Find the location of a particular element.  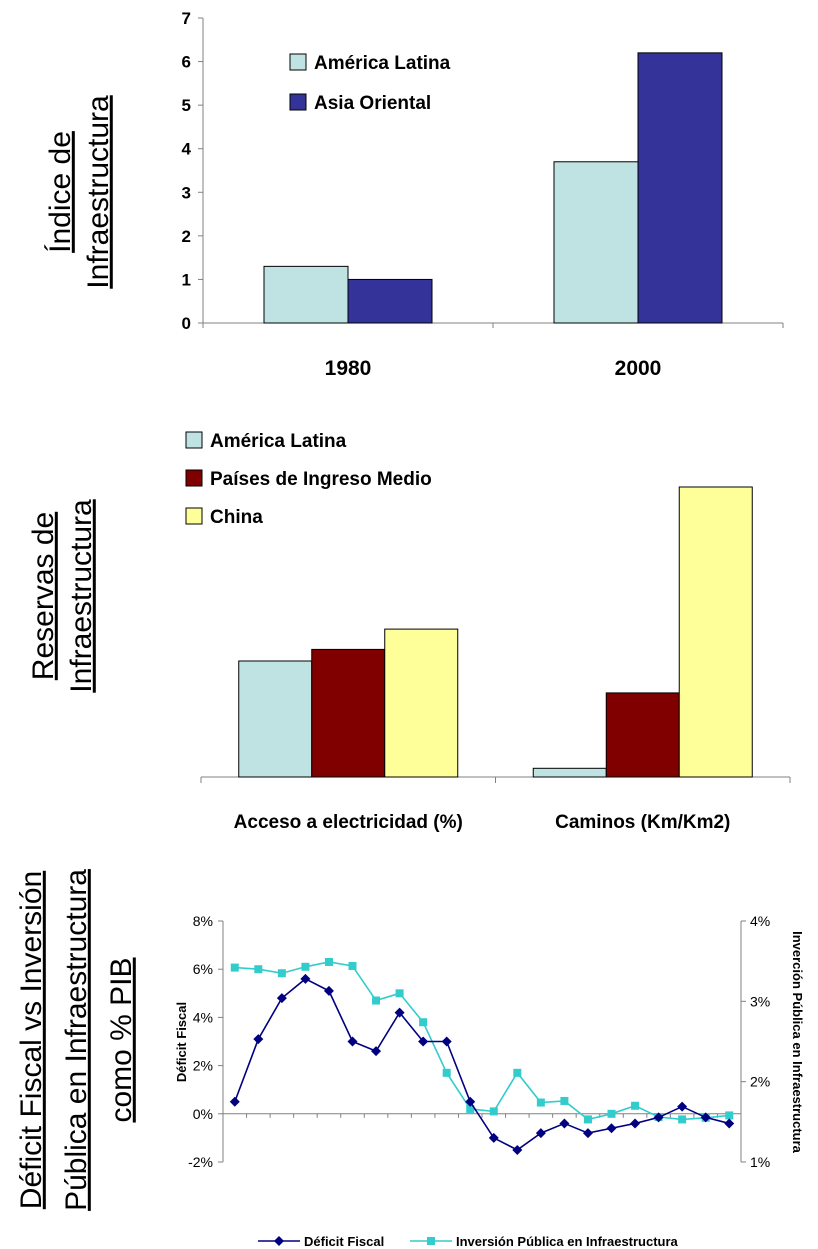

chart-1-y-tick-label: 1 is located at coordinates (186, 279).